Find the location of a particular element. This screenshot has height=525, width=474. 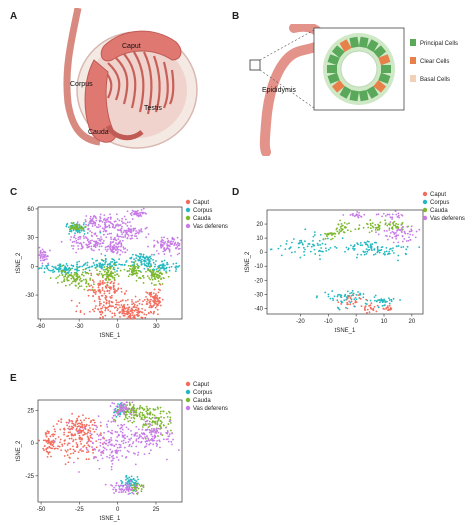

x-axis-label: tSNE_1 is located at coordinates (110, 336).